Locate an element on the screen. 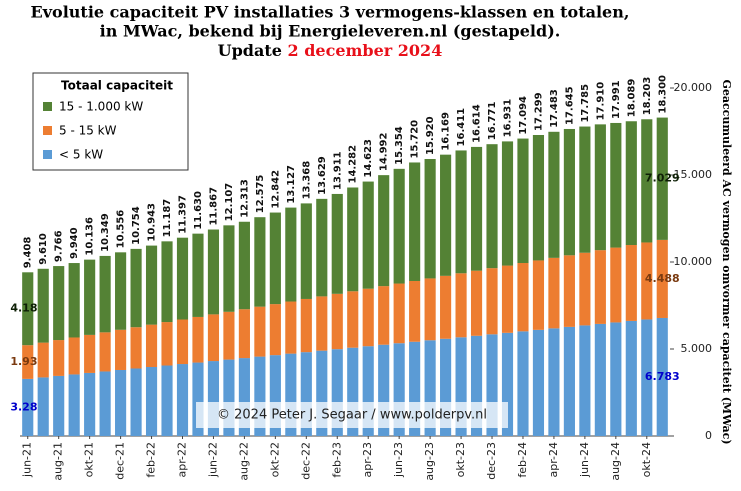  total-label: 10.136 is located at coordinates (90, 236).